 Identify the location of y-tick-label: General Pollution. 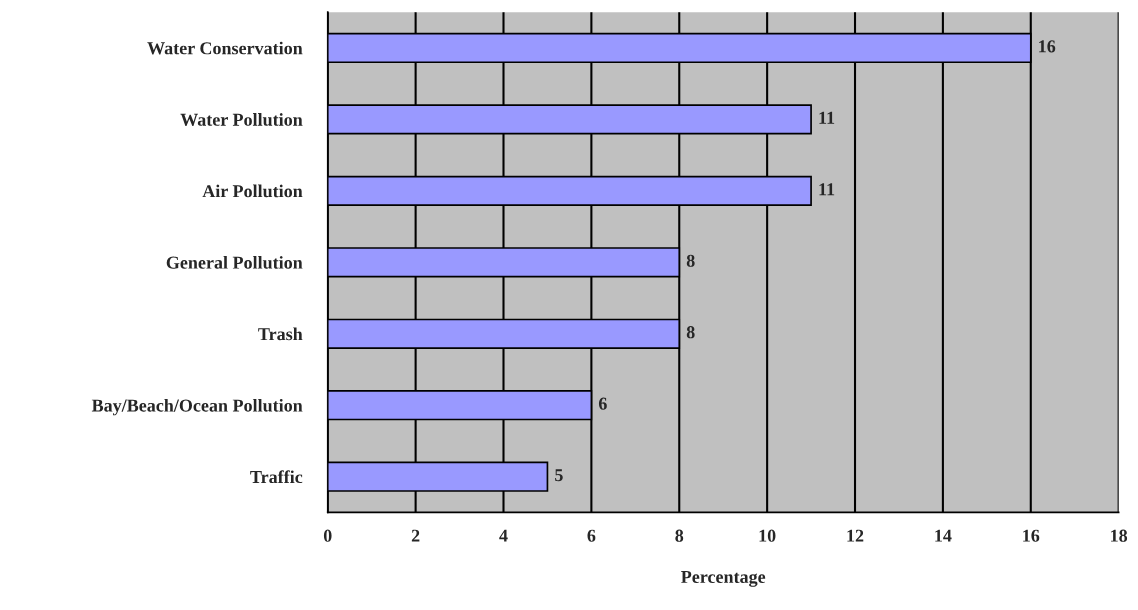
(234, 262).